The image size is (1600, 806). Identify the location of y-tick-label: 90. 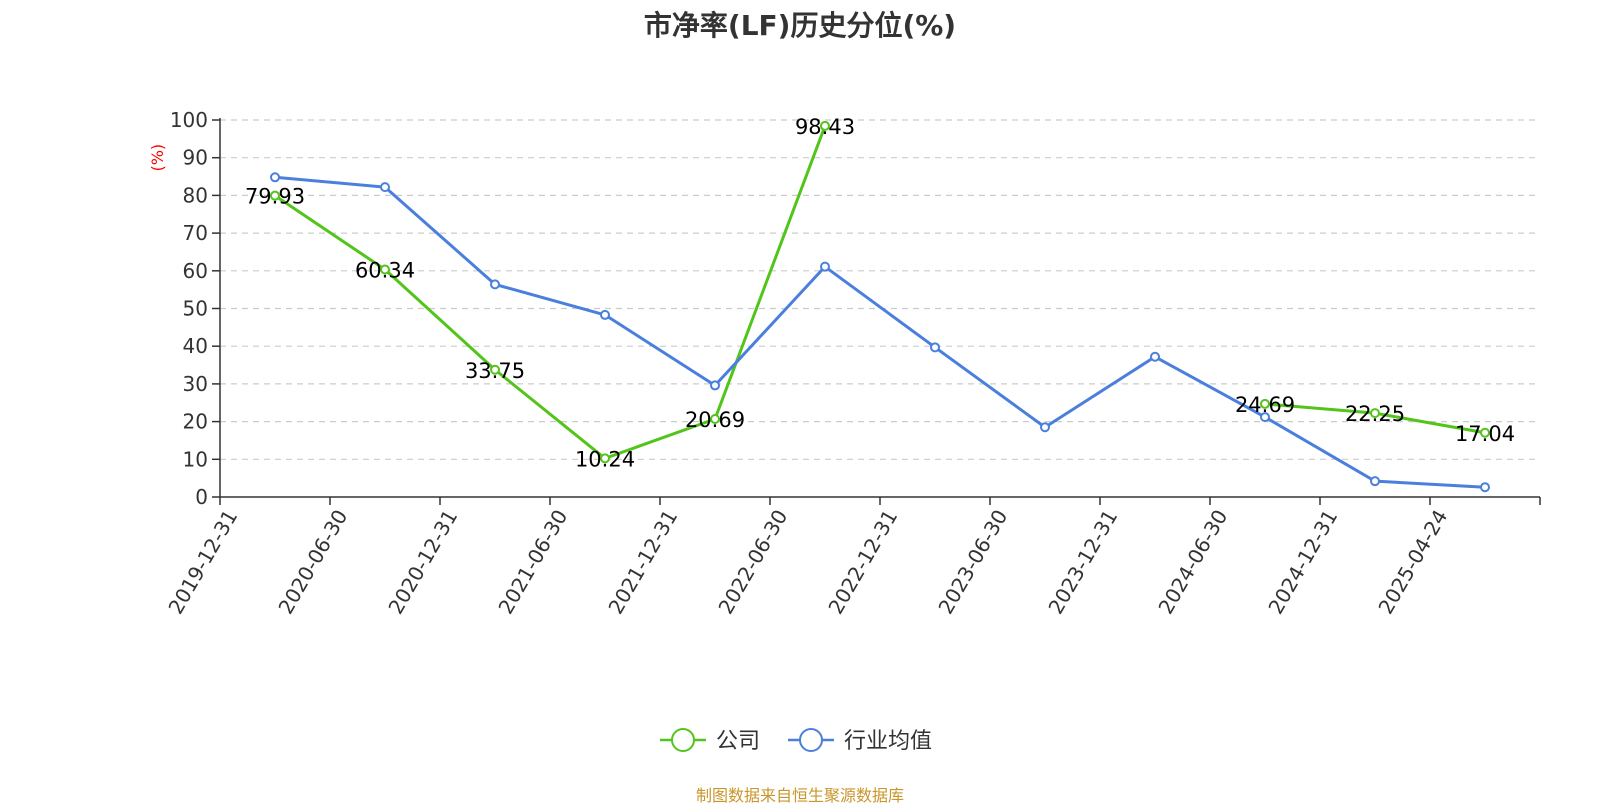
(195, 158).